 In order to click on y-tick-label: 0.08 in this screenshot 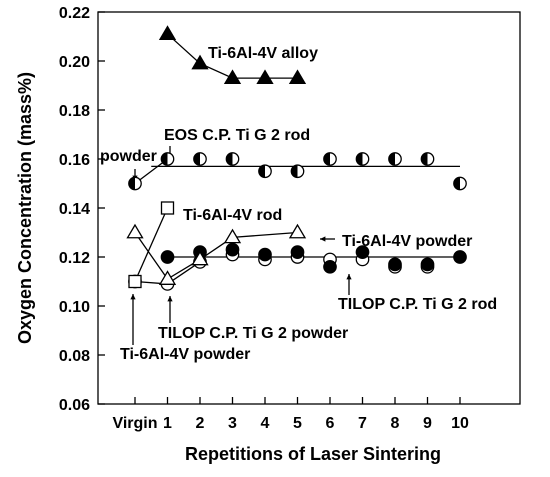, I will do `click(74, 356)`.